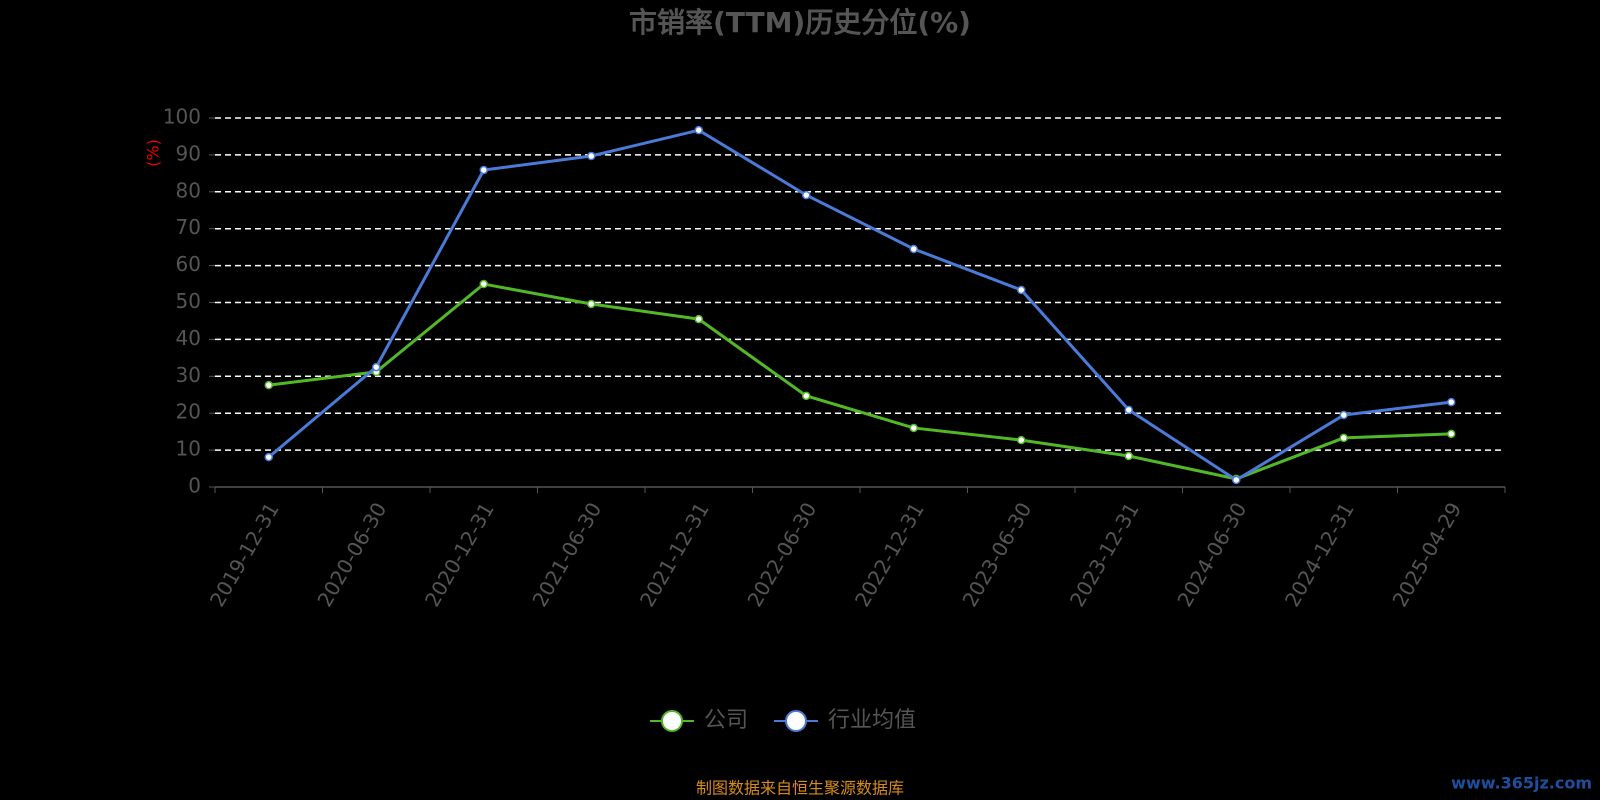 This screenshot has height=800, width=1600. What do you see at coordinates (182, 117) in the screenshot?
I see `y-tick-label: 100` at bounding box center [182, 117].